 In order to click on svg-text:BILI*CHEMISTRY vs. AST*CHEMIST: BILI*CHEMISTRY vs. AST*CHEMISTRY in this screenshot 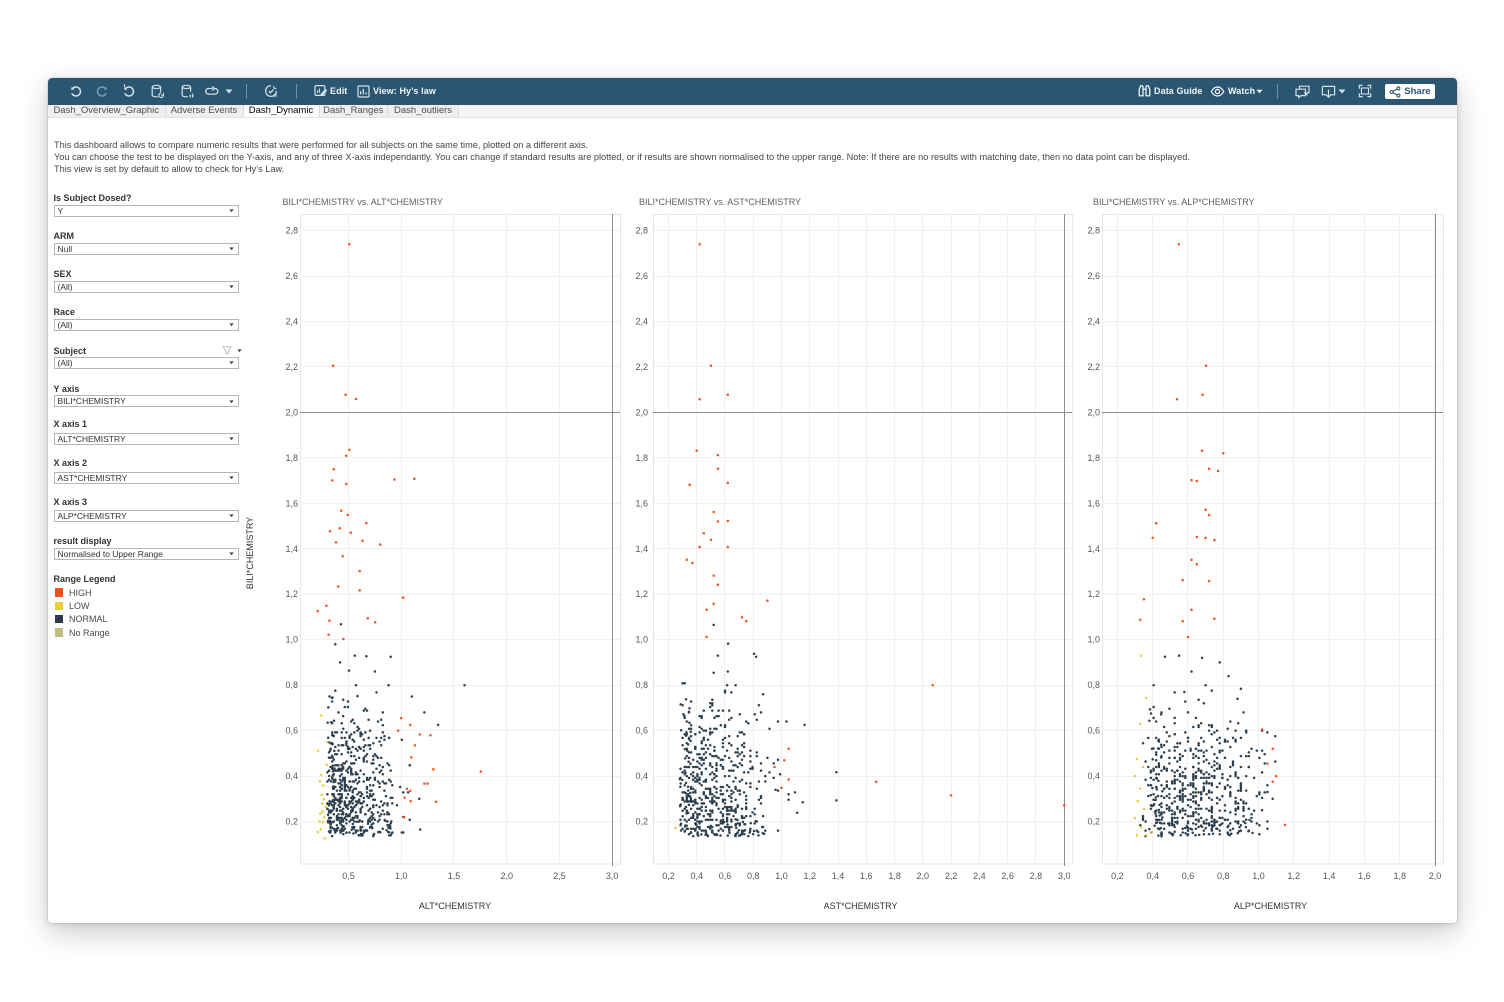, I will do `click(720, 202)`.